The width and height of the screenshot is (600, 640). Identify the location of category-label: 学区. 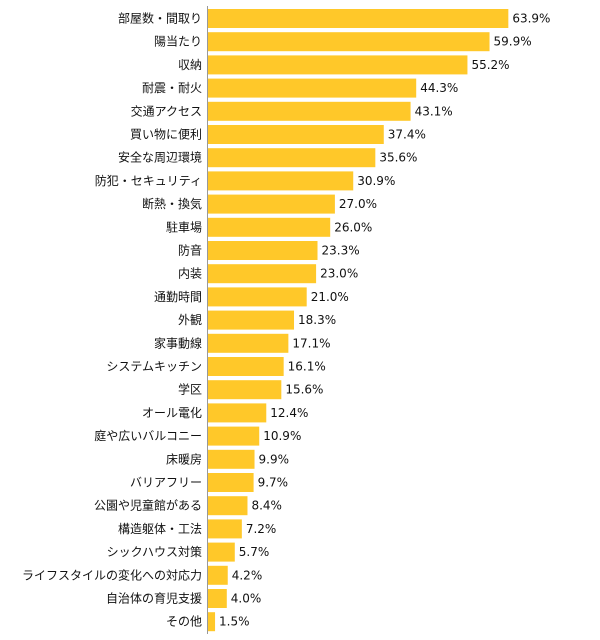
(190, 389).